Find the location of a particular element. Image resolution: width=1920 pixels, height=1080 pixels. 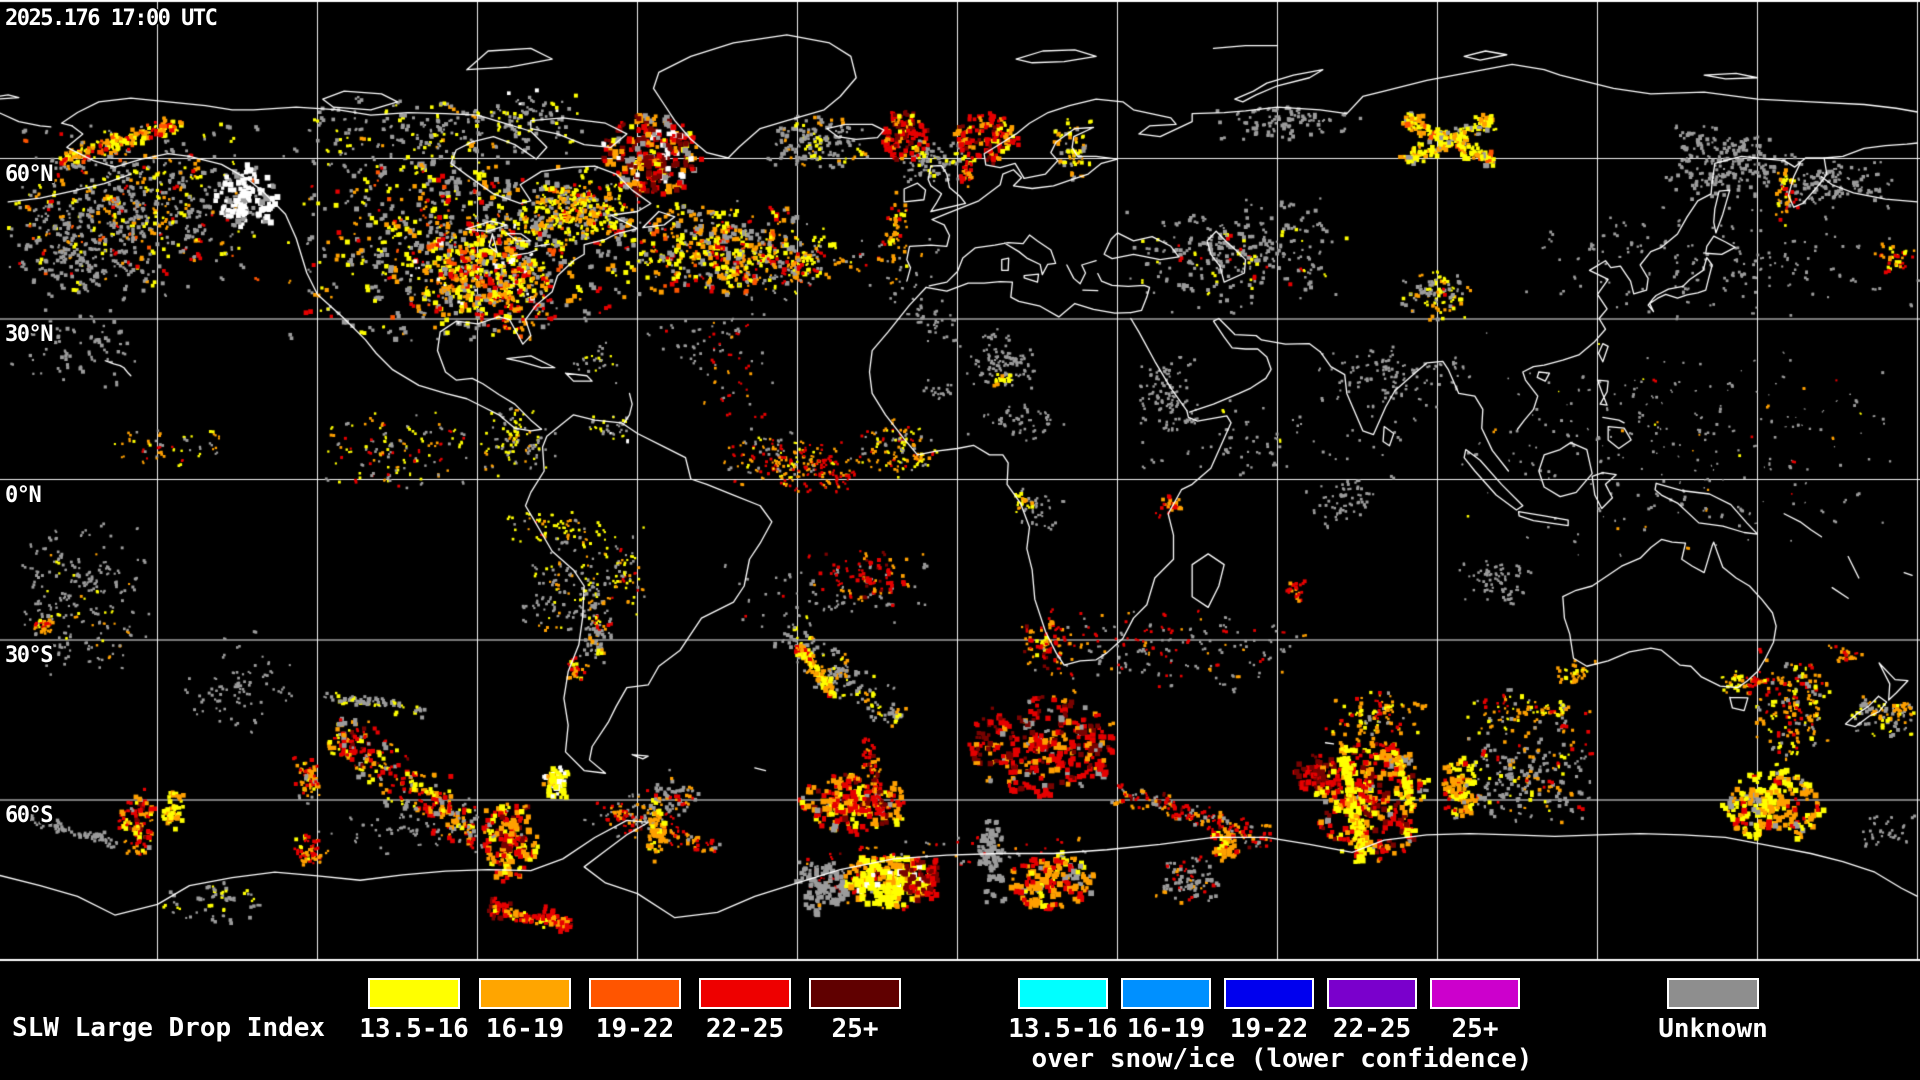

legend-item-normal-3: 19-22 is located at coordinates (635, 1011).